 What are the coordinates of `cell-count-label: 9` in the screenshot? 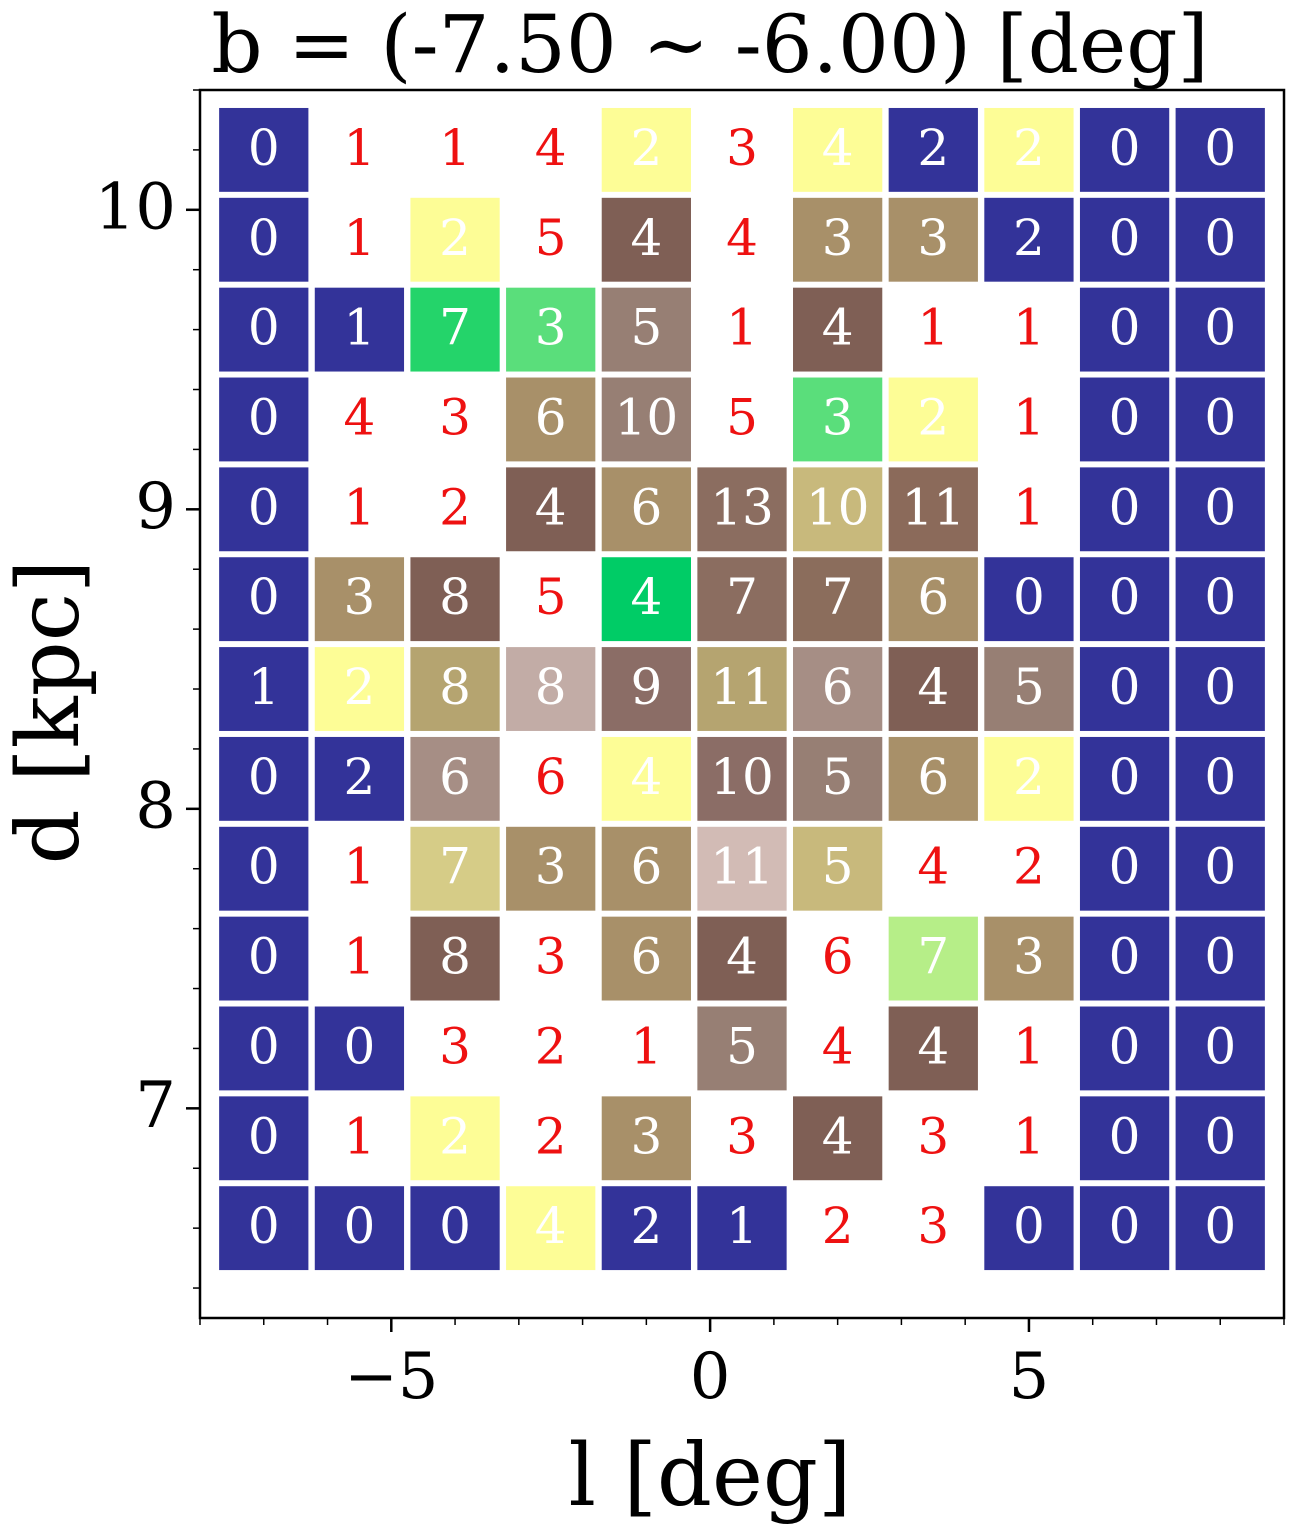 It's located at (646, 687).